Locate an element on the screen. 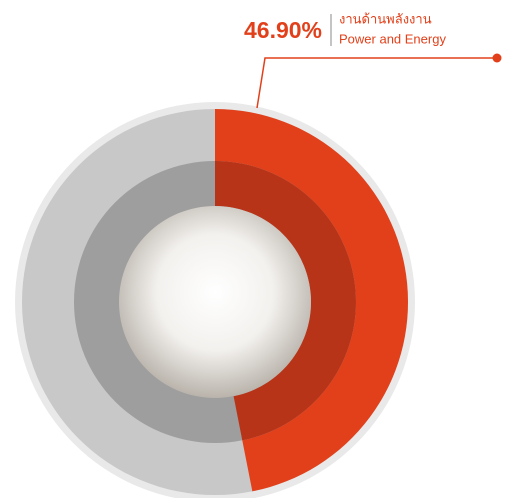  leader-line is located at coordinates (376, 83).